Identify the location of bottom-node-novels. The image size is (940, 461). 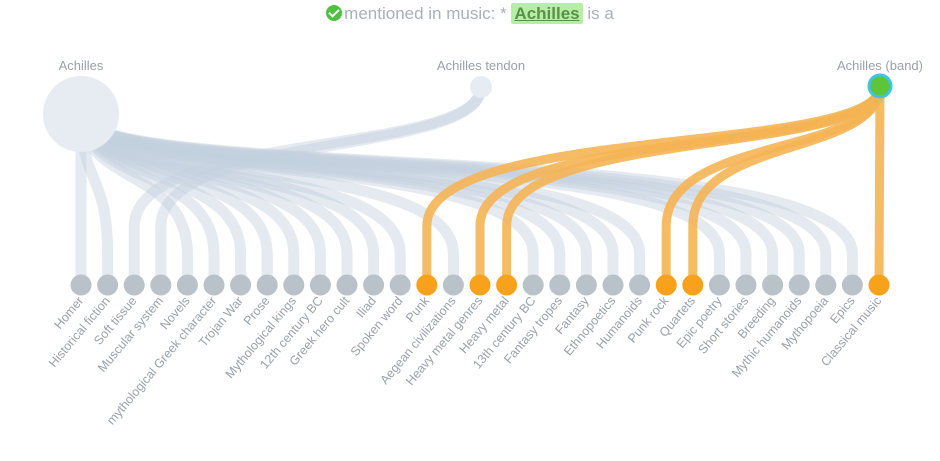
(187, 285).